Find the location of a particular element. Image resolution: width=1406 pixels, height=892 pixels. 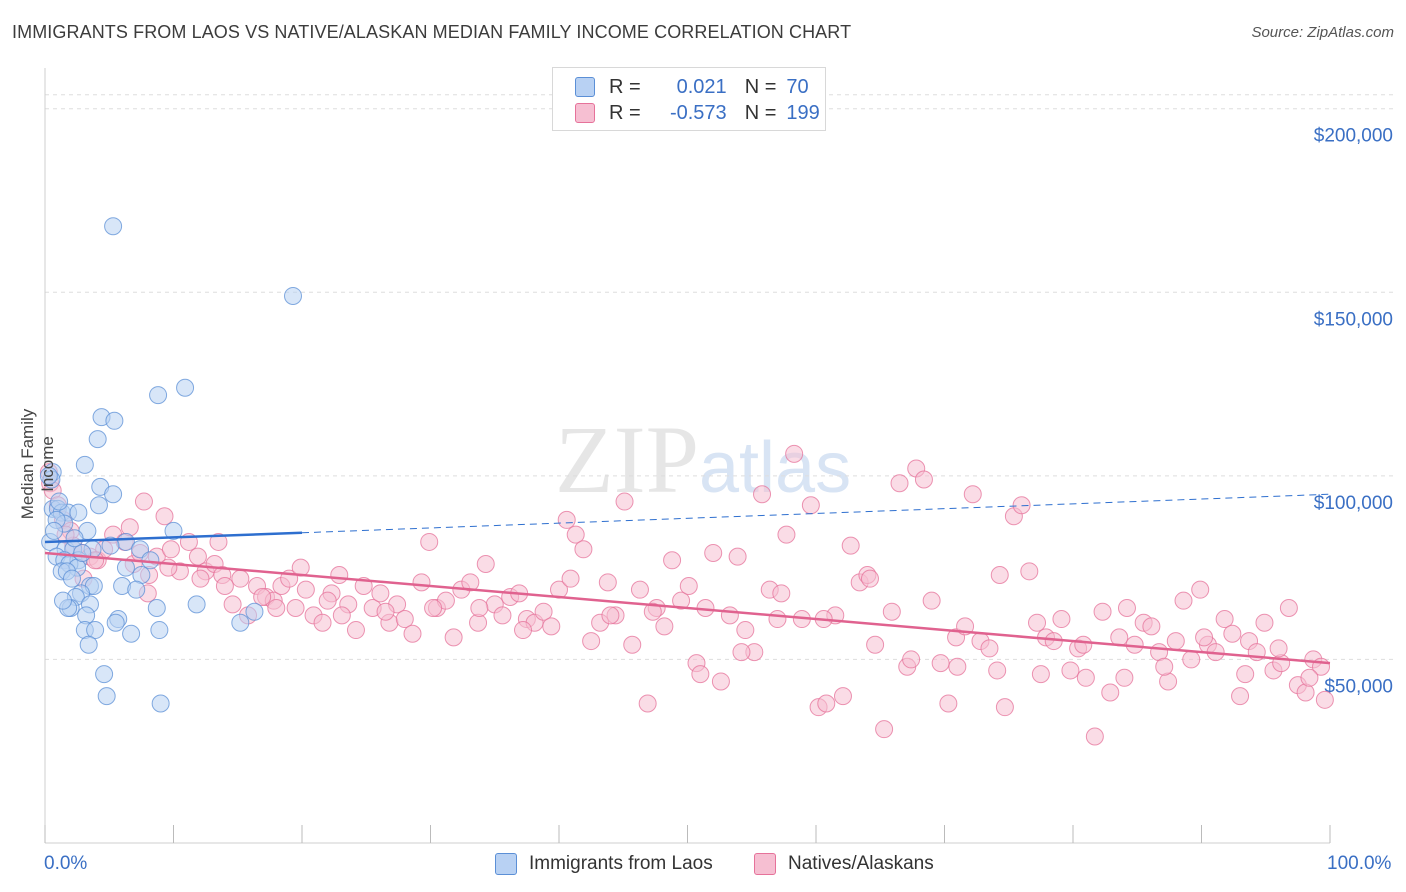

bottom-legend-natives: Natives/Alaskans is located at coordinates (844, 864).